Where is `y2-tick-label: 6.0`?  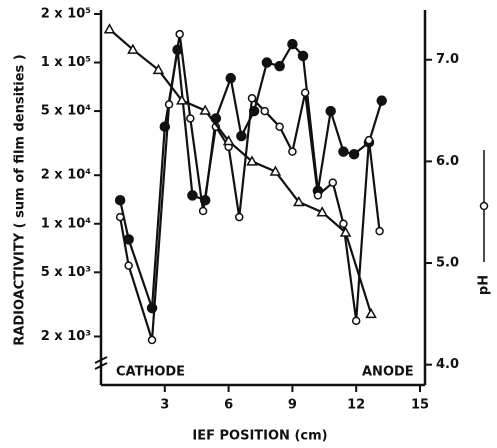
y2-tick-label: 6.0 is located at coordinates (447, 161).